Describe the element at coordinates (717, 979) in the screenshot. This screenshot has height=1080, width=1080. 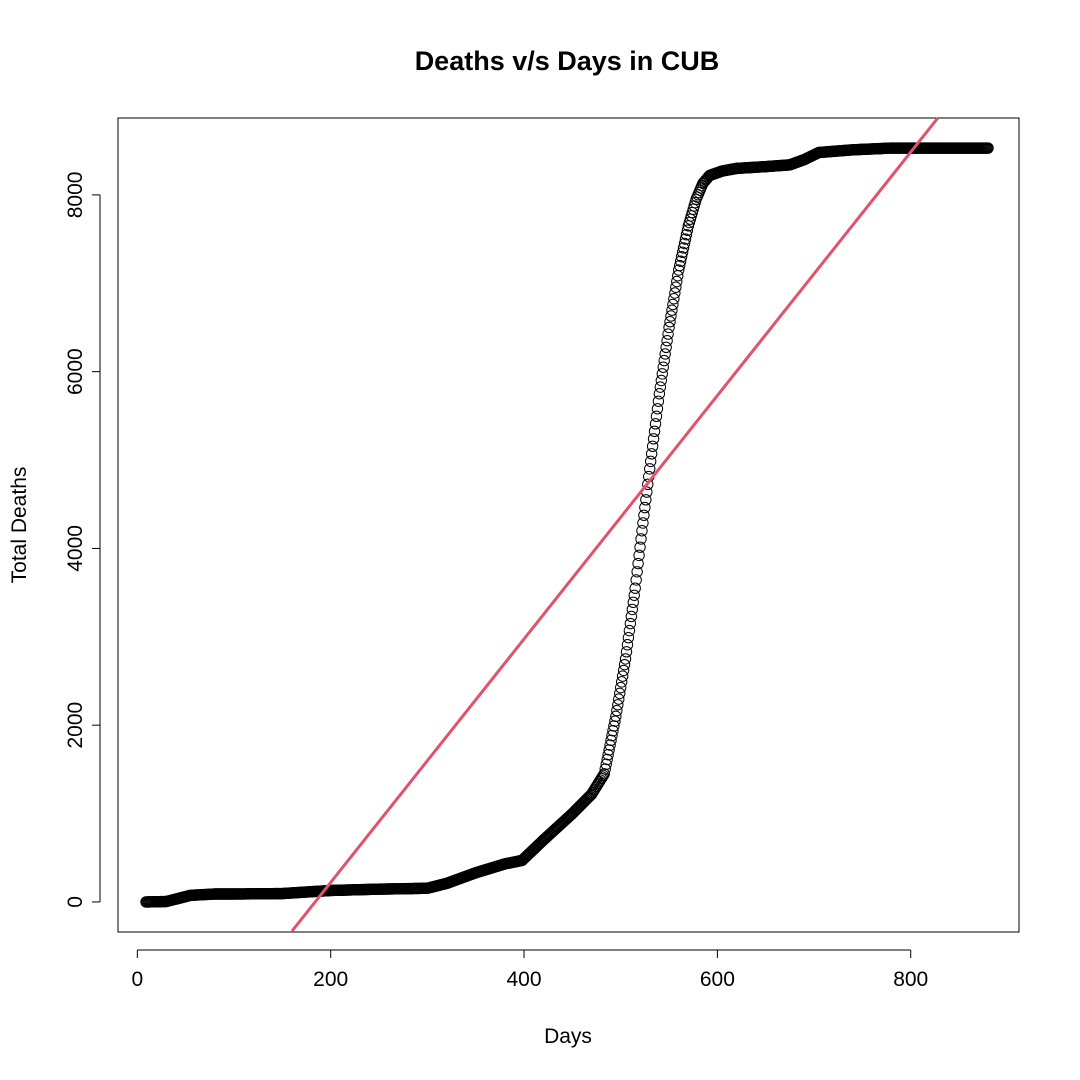
I see `x-tick-label: 600` at that location.